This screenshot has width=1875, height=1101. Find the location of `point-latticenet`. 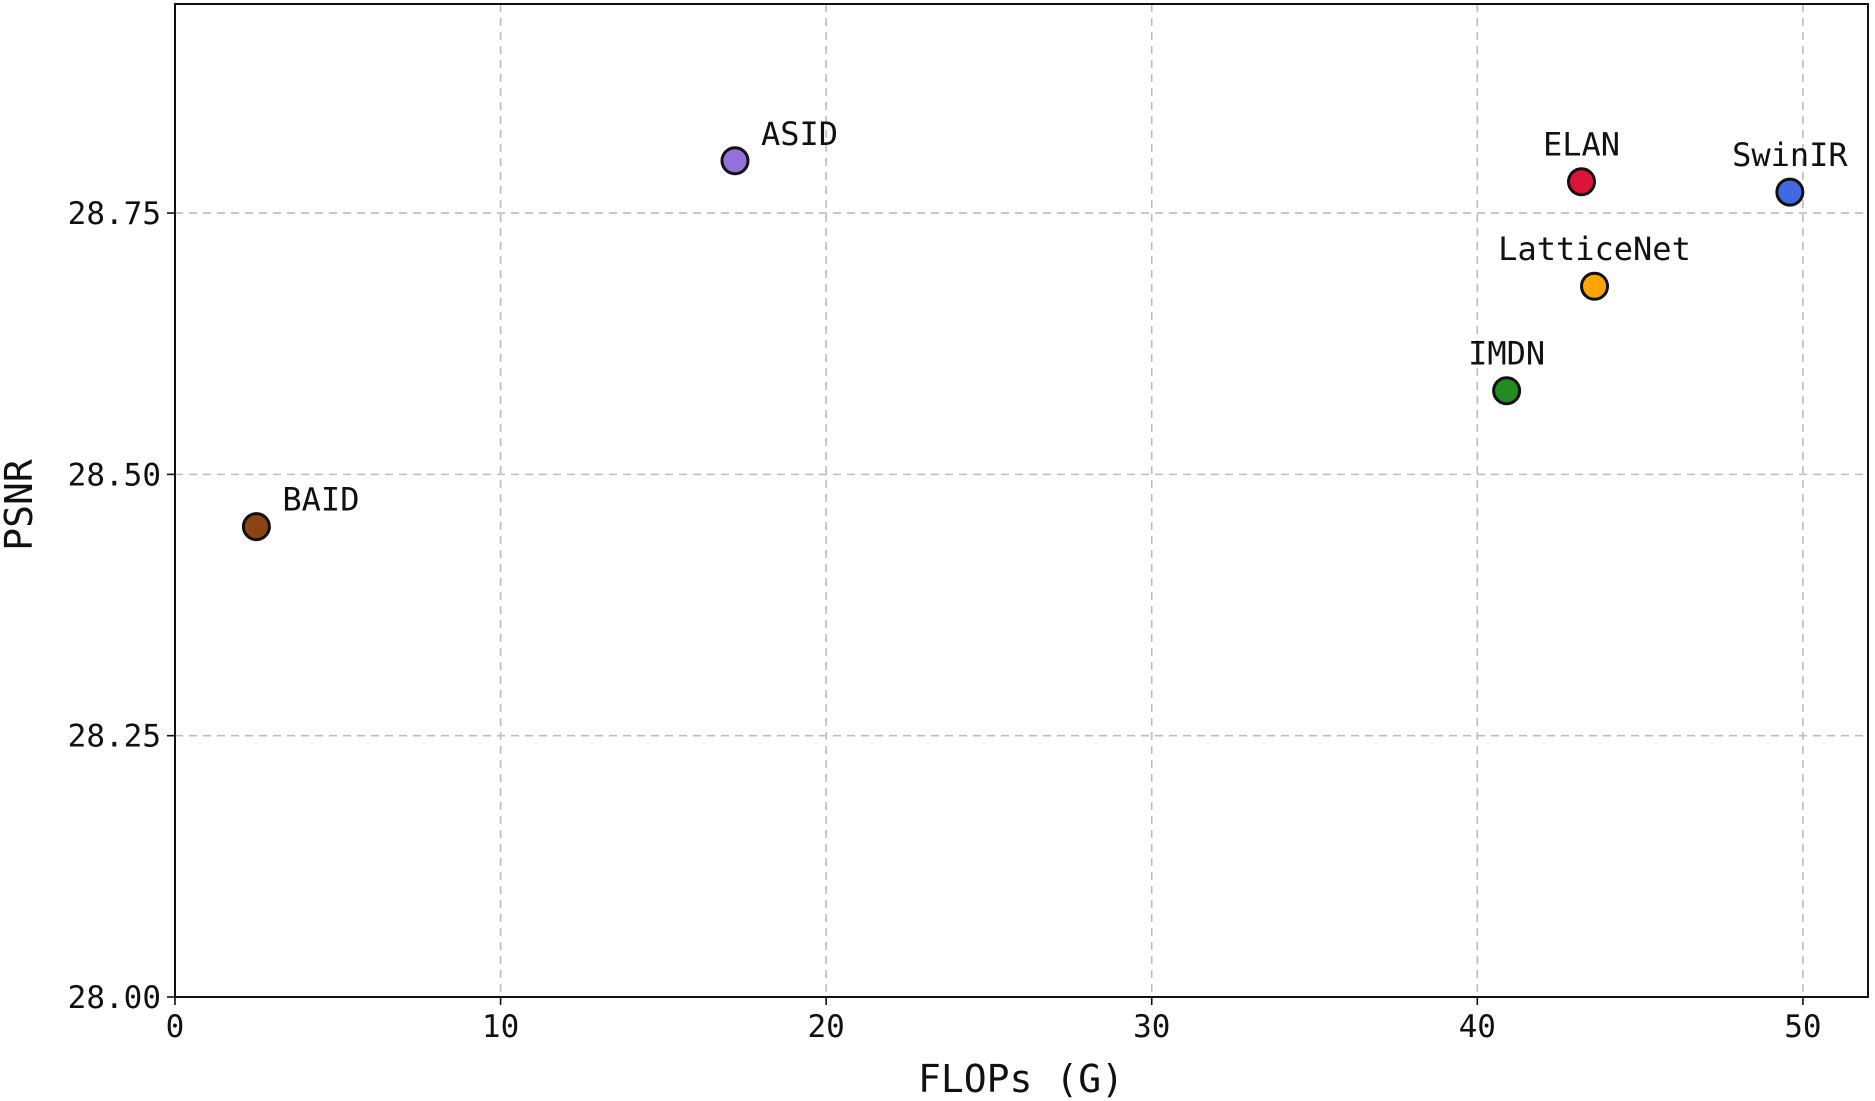

point-latticenet is located at coordinates (1595, 286).